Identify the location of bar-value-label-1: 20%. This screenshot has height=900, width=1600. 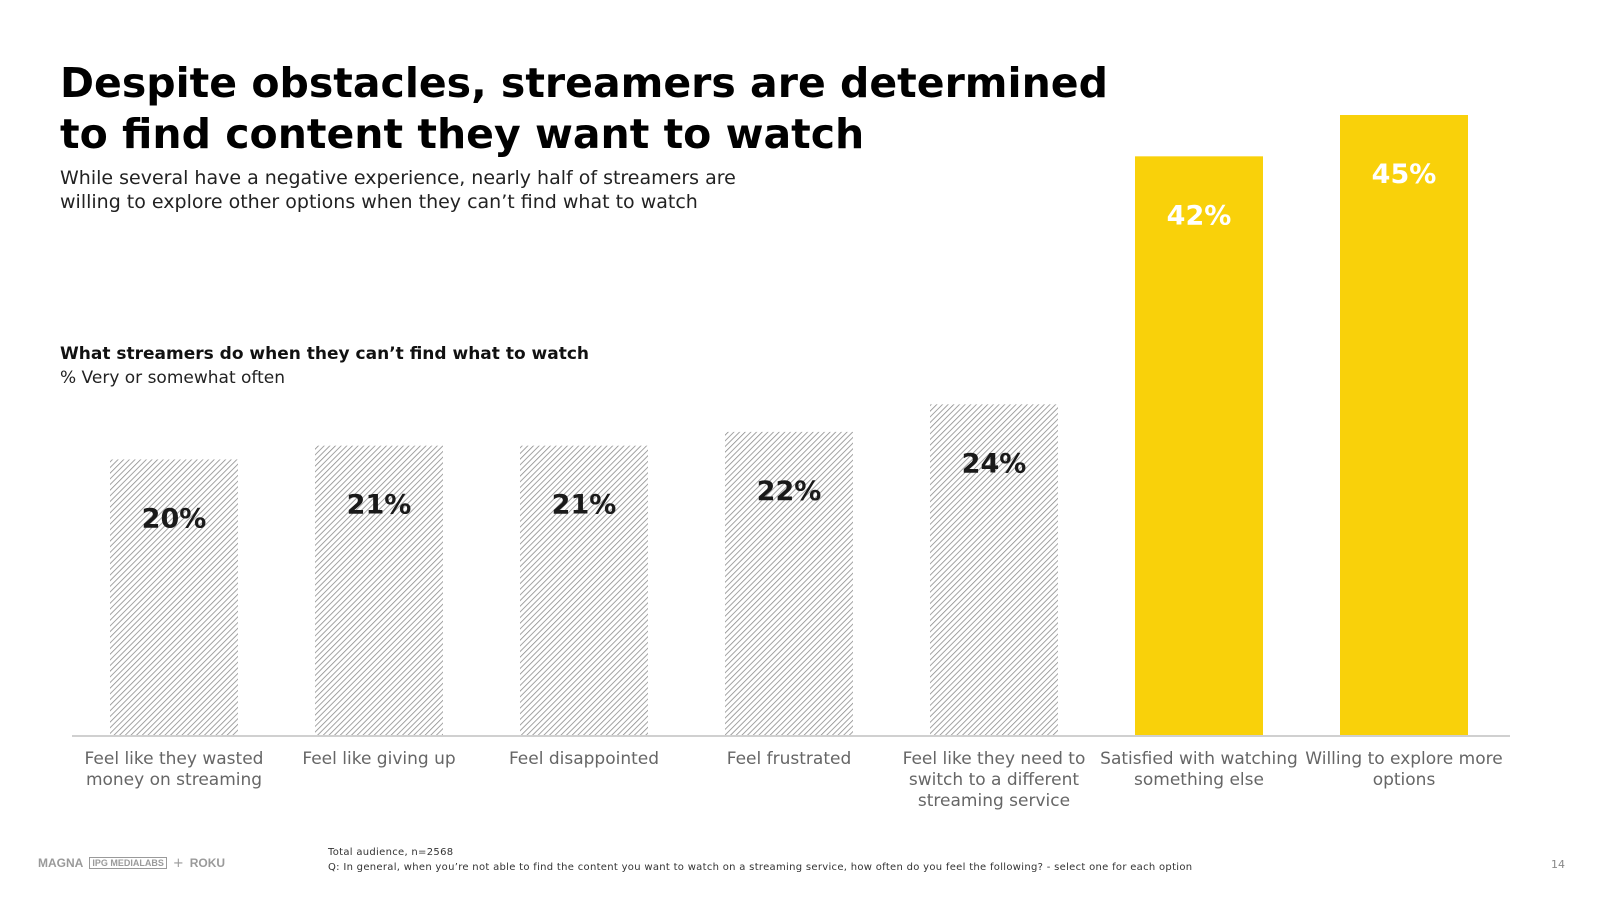
(174, 518).